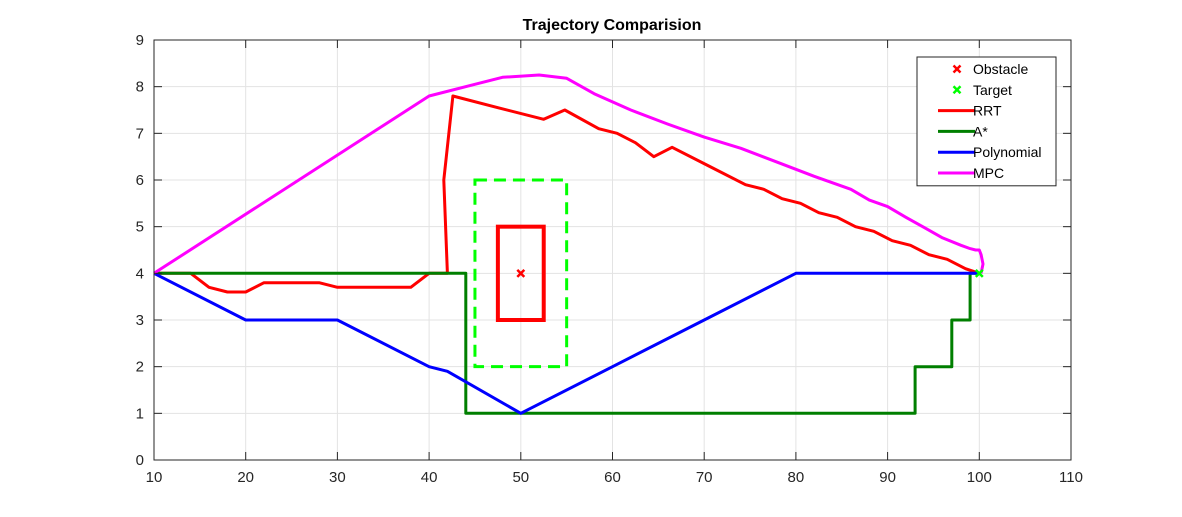  What do you see at coordinates (140, 367) in the screenshot?
I see `y-tick-label: 2` at bounding box center [140, 367].